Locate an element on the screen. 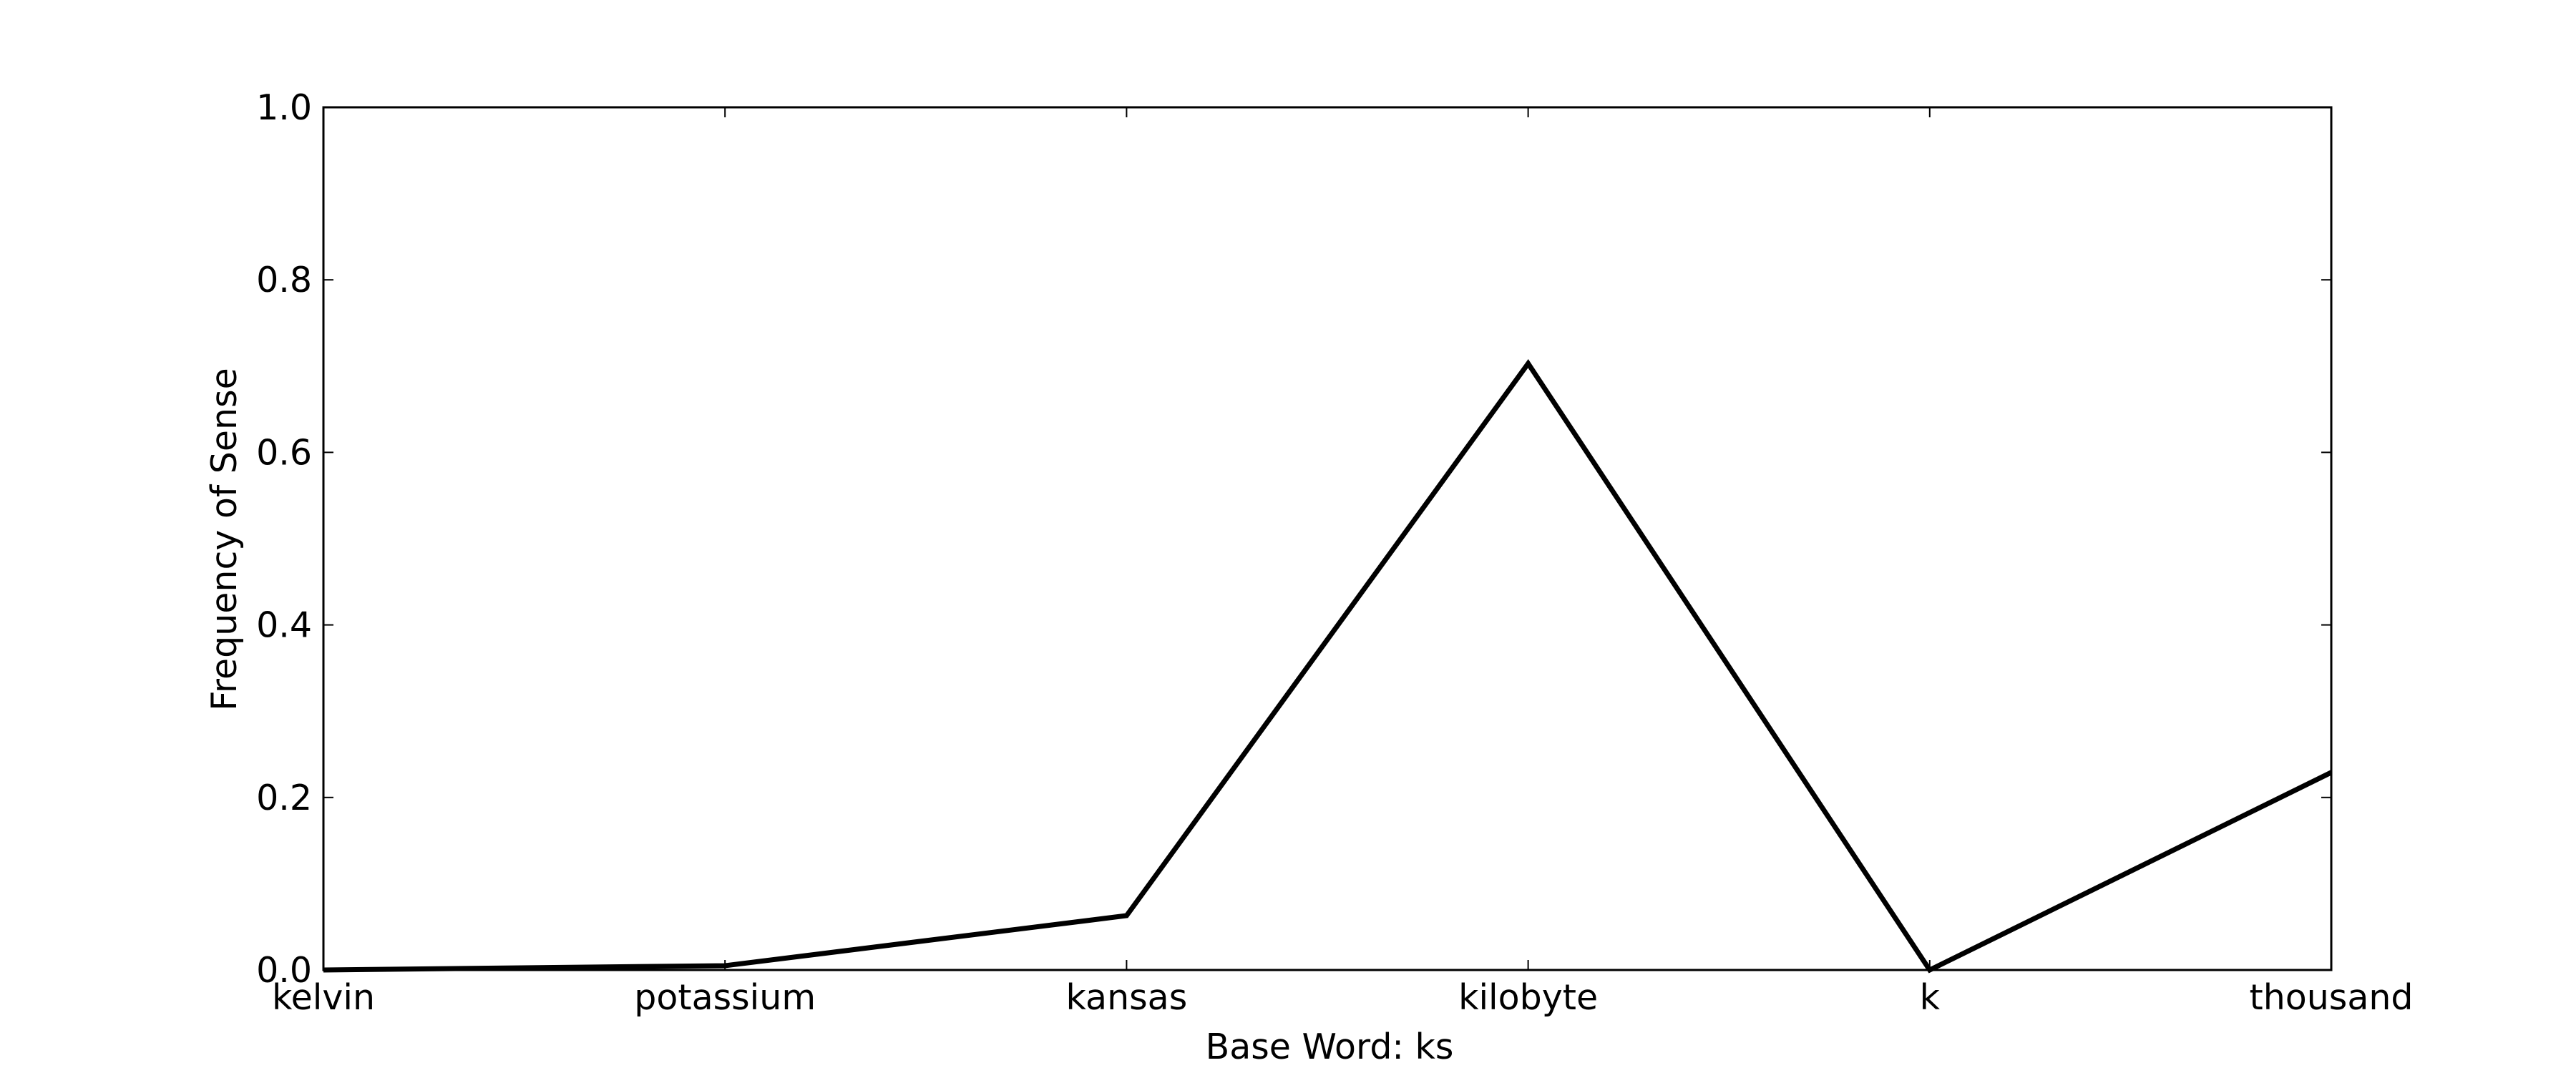  y-tick-label: 0.8 is located at coordinates (284, 280).